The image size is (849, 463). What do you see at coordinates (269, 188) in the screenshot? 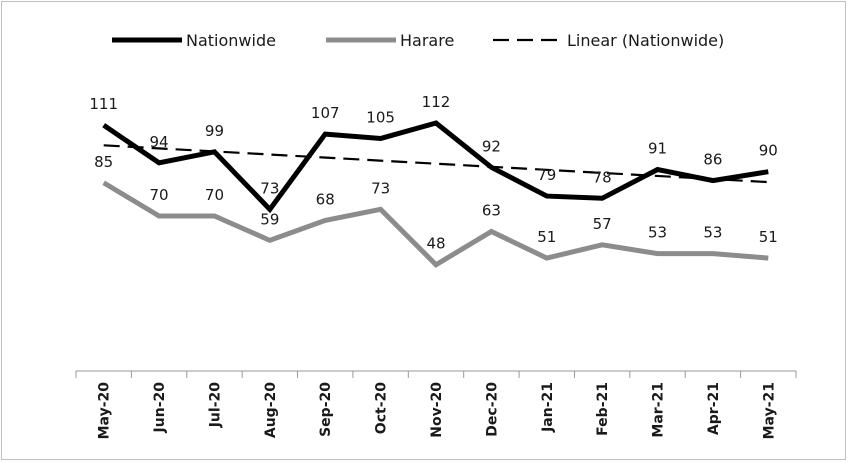
I see `data-label-nationwide: 73` at bounding box center [269, 188].